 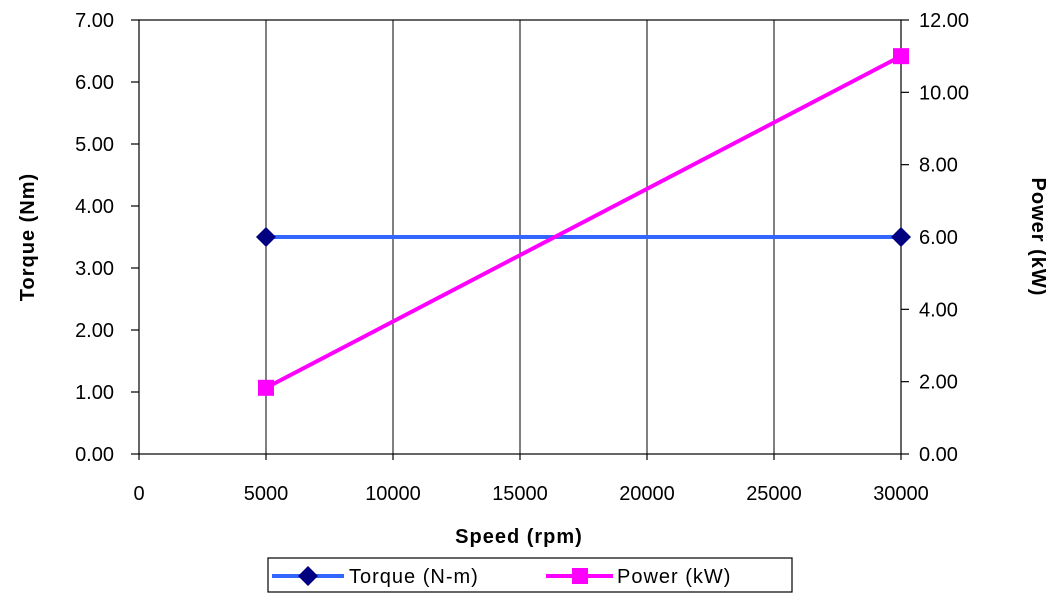 What do you see at coordinates (901, 494) in the screenshot?
I see `x-tick-label: 30000` at bounding box center [901, 494].